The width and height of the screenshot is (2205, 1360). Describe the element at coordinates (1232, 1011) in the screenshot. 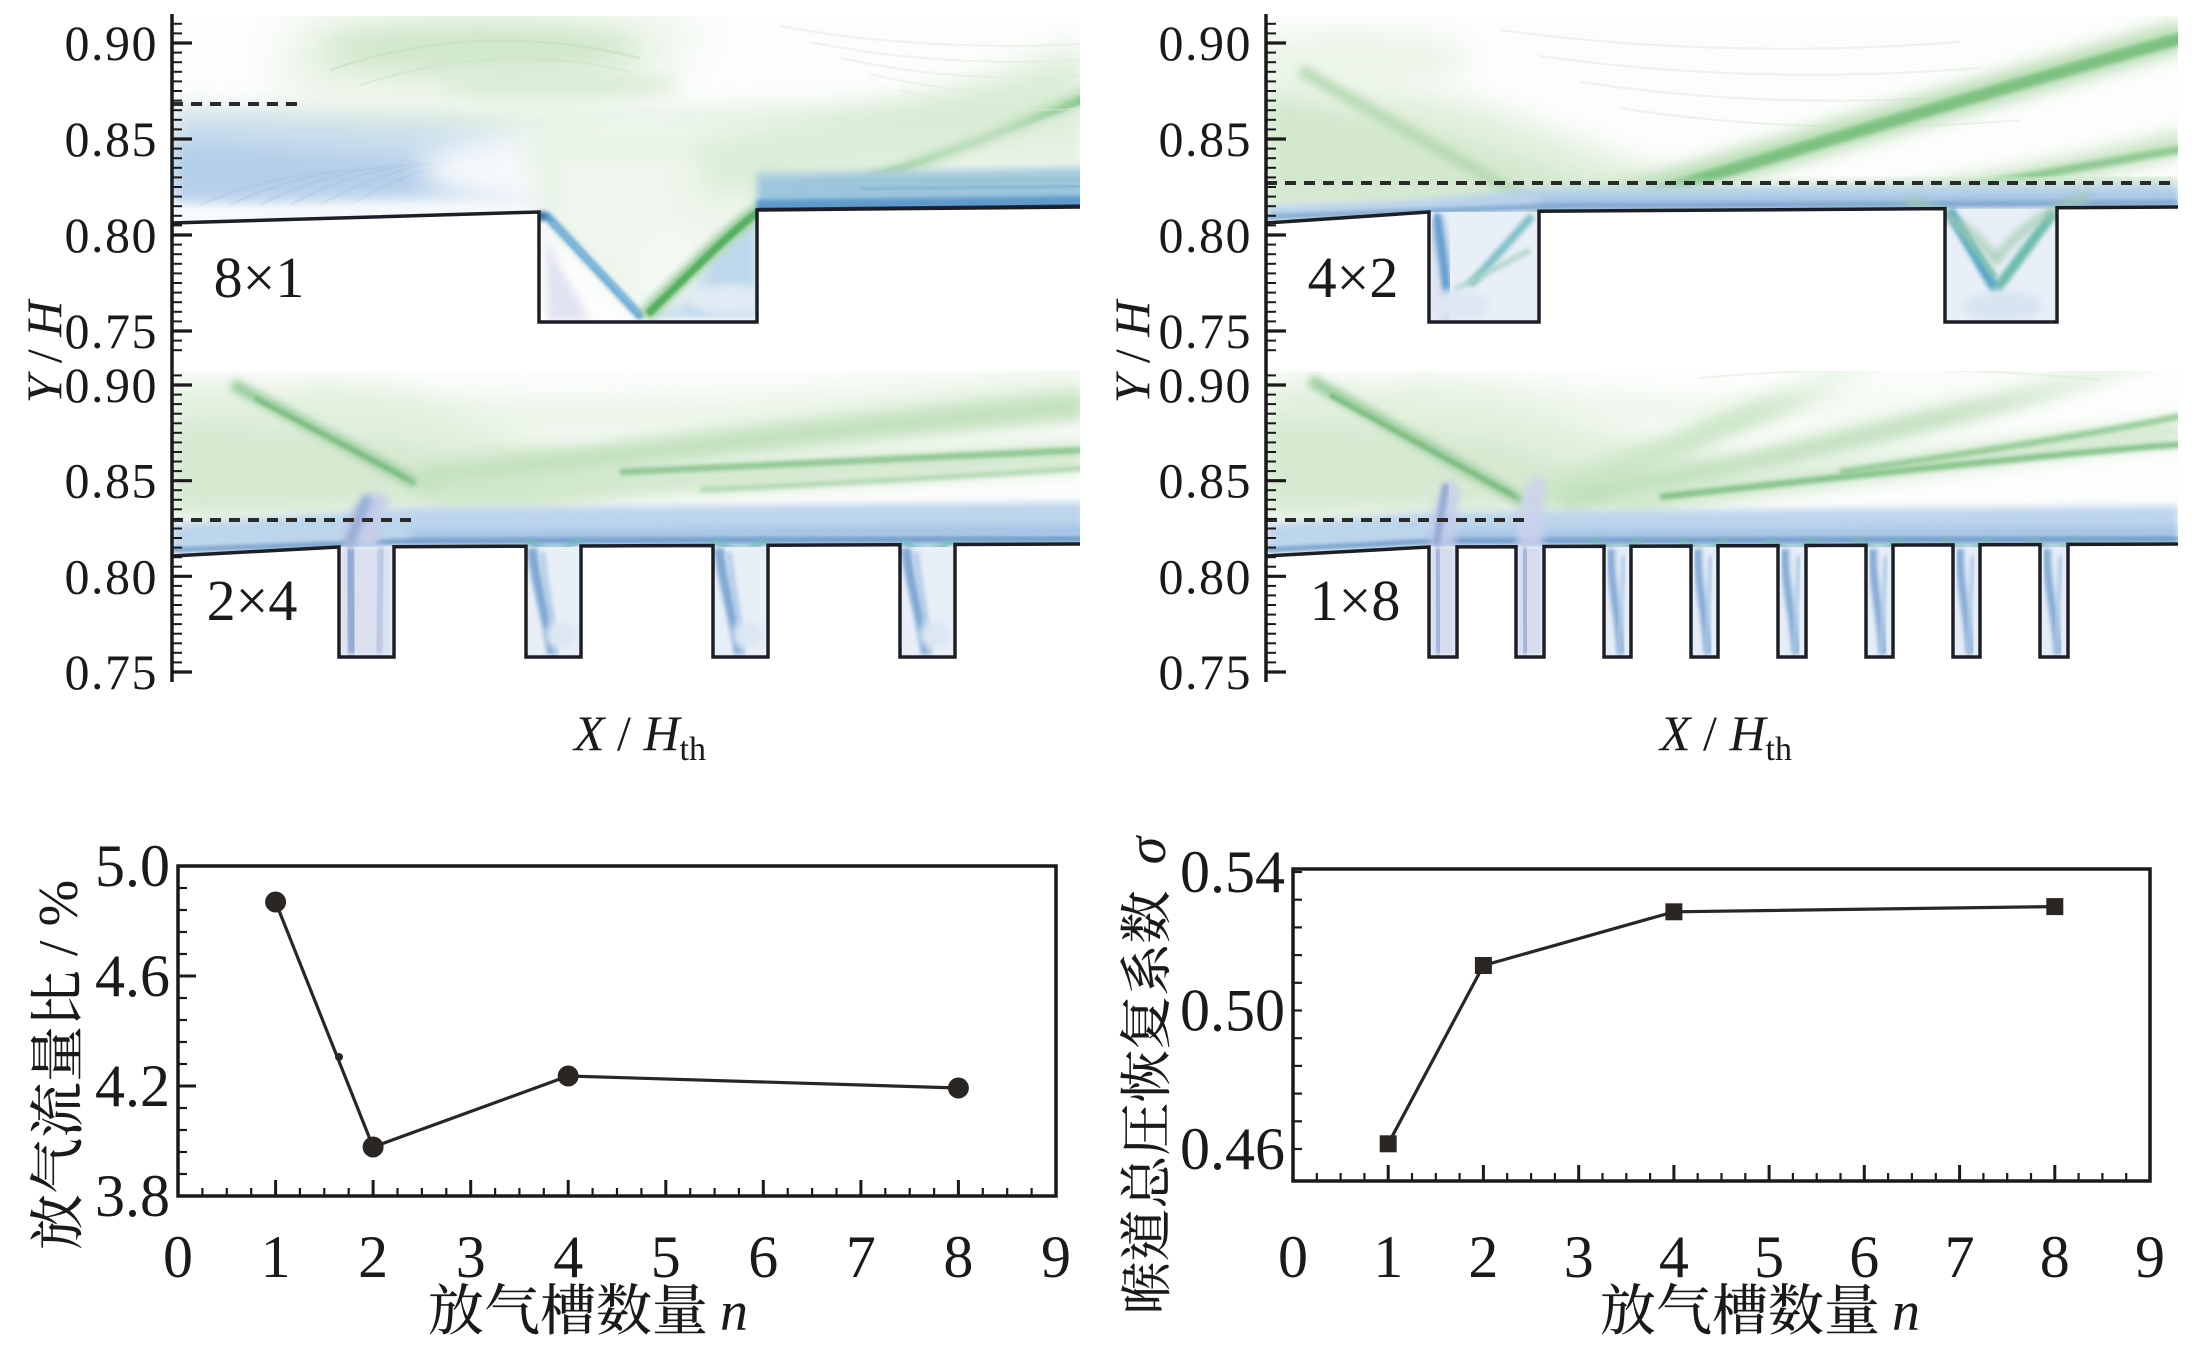

I see `svg-text: 0.50` at that location.